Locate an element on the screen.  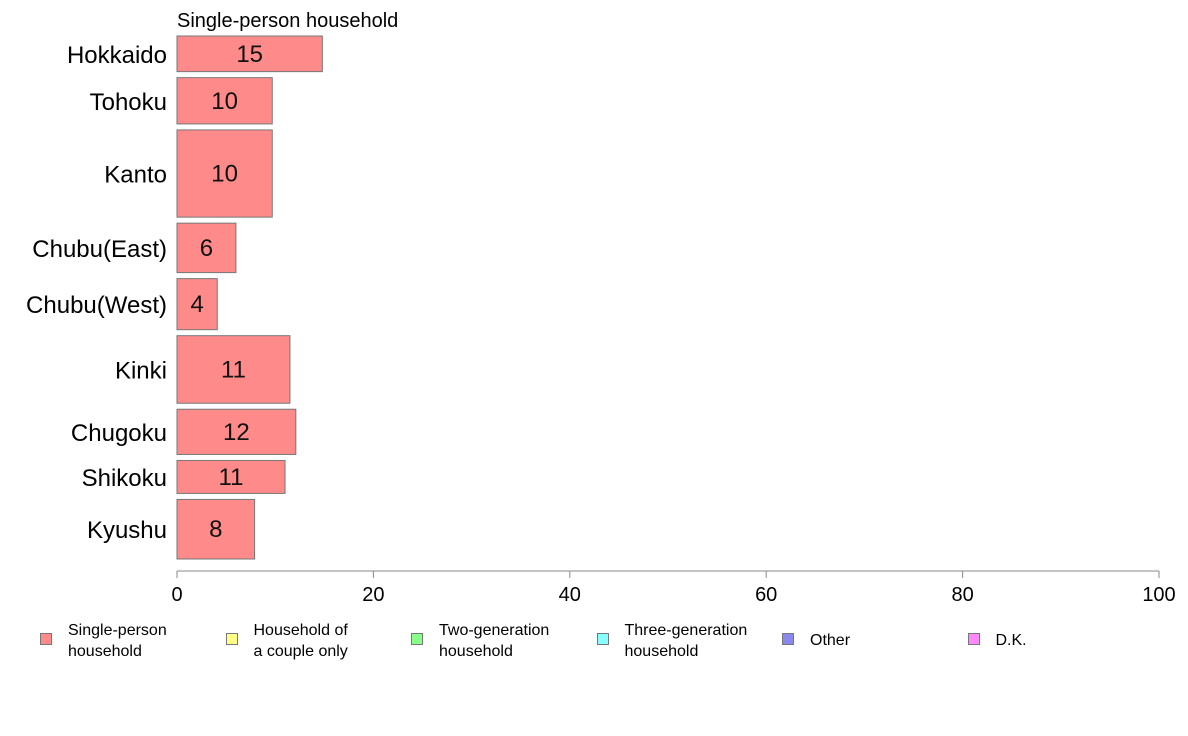
bar-value-label: 6 is located at coordinates (206, 248).